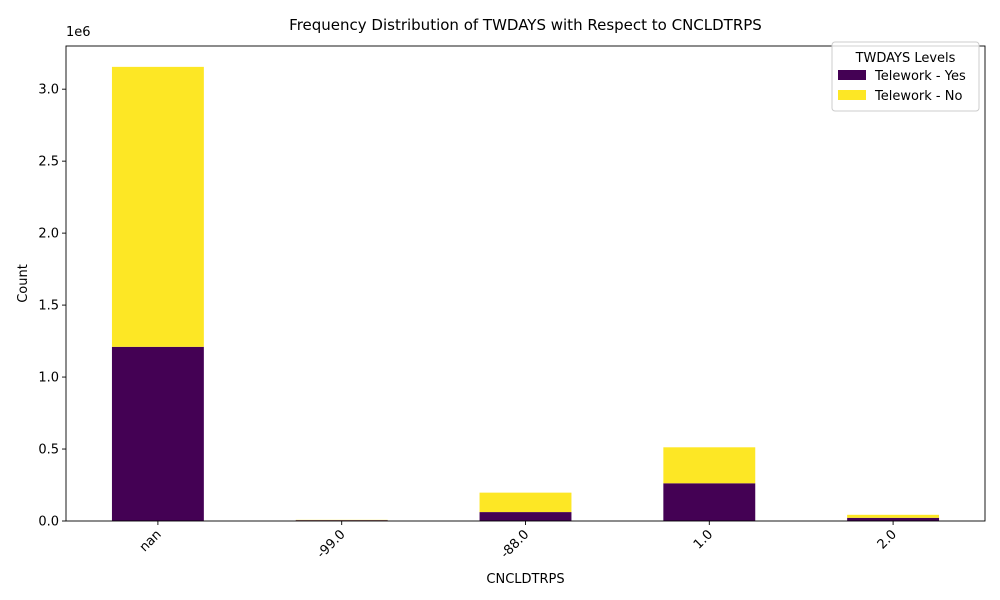  I want to click on x-tick-label: 1.0, so click(703, 539).